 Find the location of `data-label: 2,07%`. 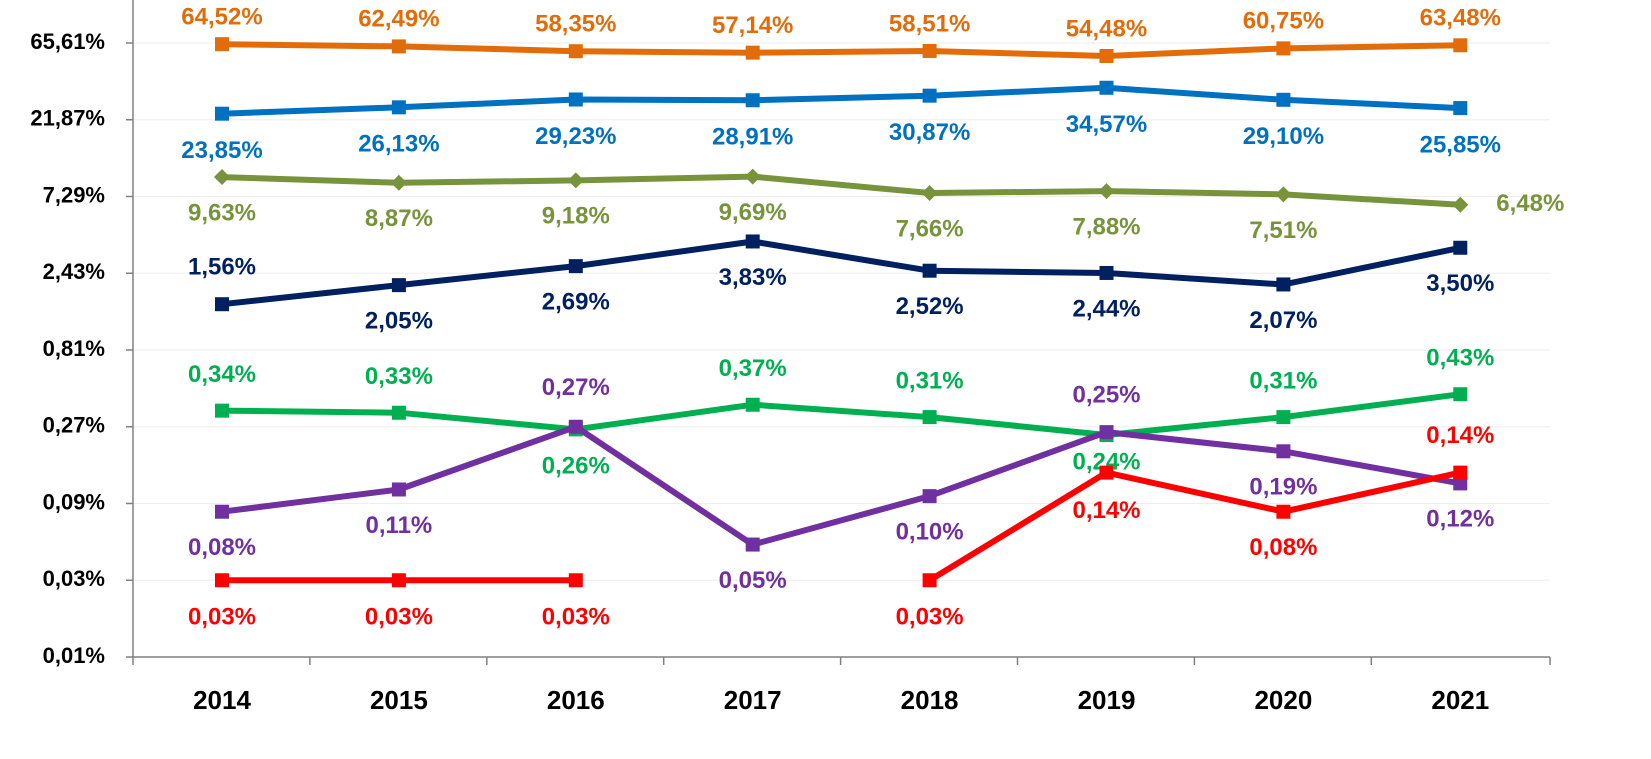

data-label: 2,07% is located at coordinates (1283, 320).